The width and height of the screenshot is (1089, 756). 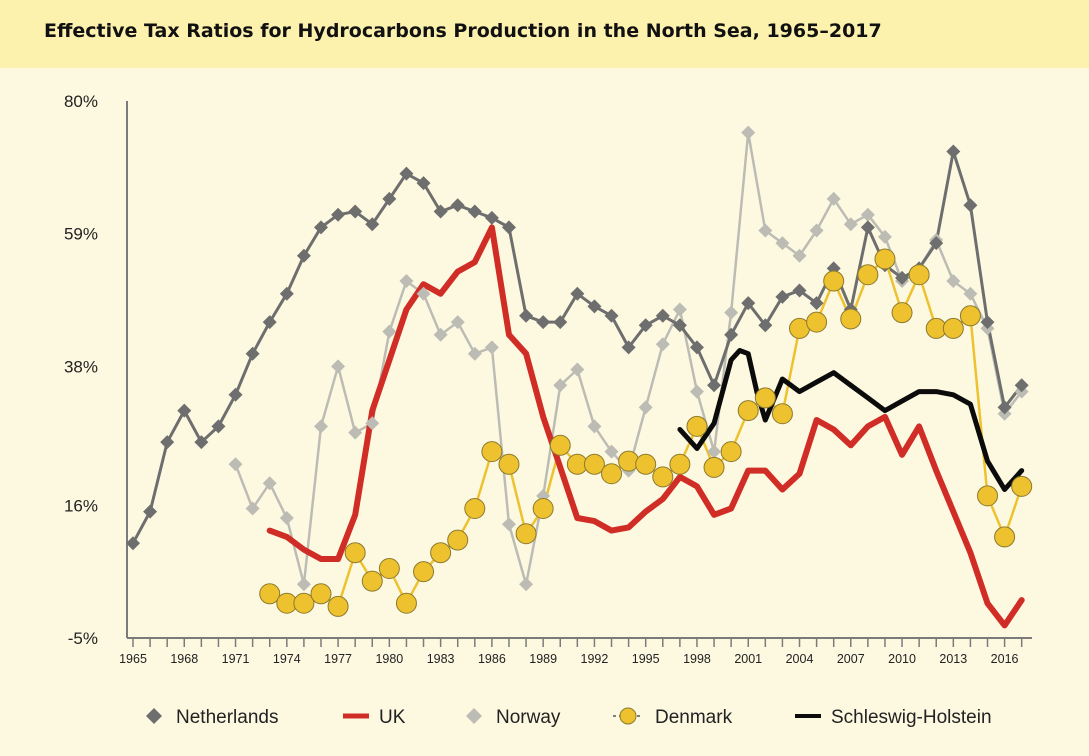 I want to click on legend-item-denmark: Denmark, so click(x=673, y=717).